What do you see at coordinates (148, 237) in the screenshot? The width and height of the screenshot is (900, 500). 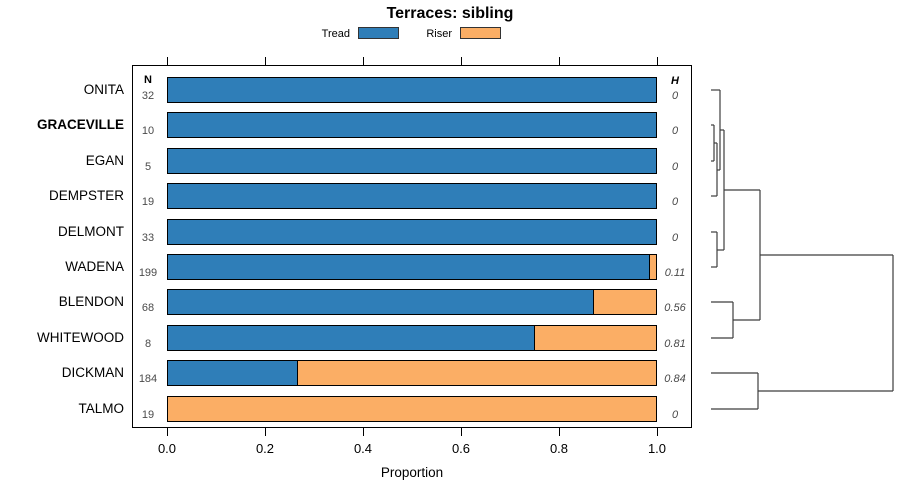 I see `n-value: 33` at bounding box center [148, 237].